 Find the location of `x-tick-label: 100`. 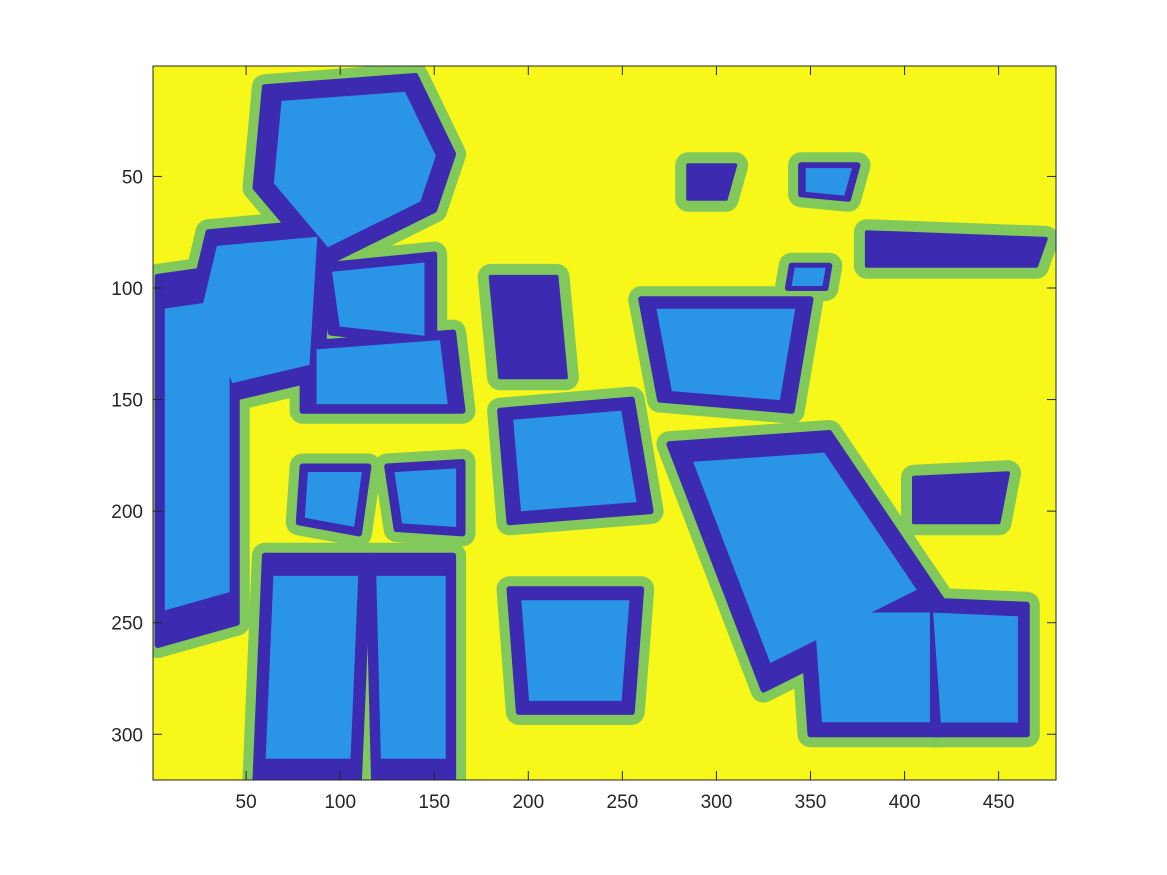

x-tick-label: 100 is located at coordinates (340, 802).